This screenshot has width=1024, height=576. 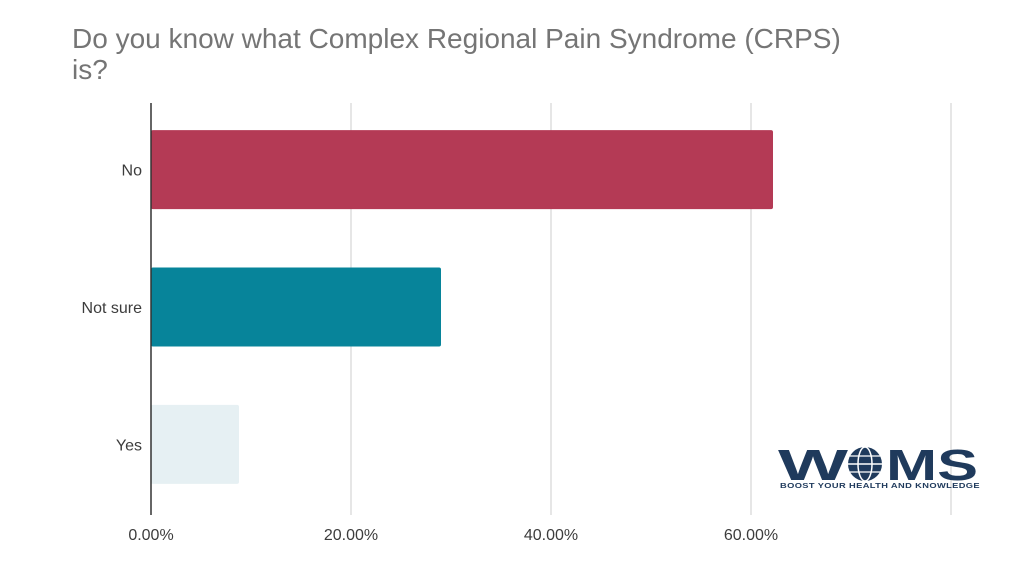 I want to click on bar-not-sure, so click(x=296, y=307).